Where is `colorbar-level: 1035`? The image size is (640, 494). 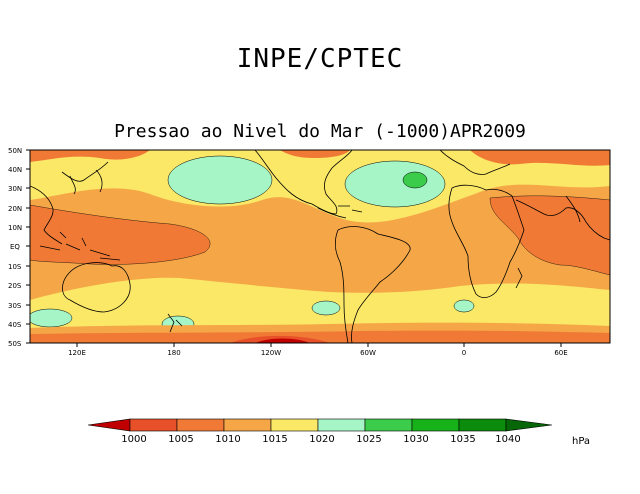 colorbar-level: 1035 is located at coordinates (462, 439).